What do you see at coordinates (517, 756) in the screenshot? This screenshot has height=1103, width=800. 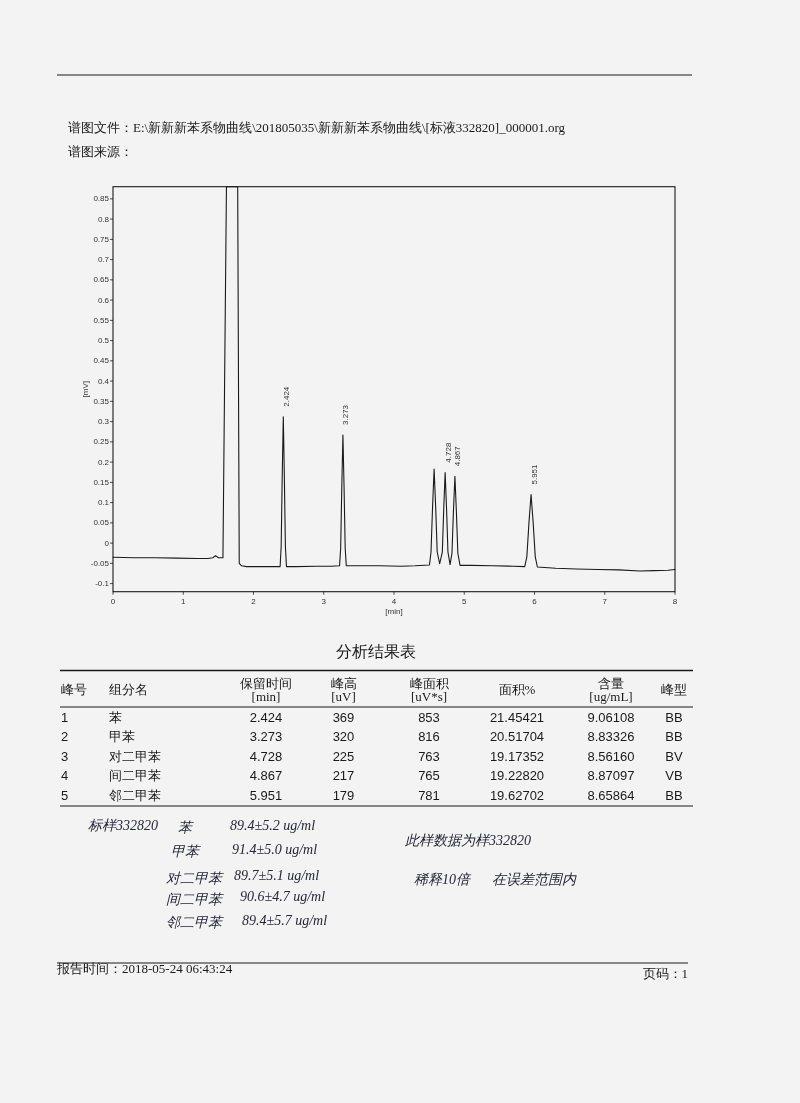 I see `cell-label: 19.17352` at bounding box center [517, 756].